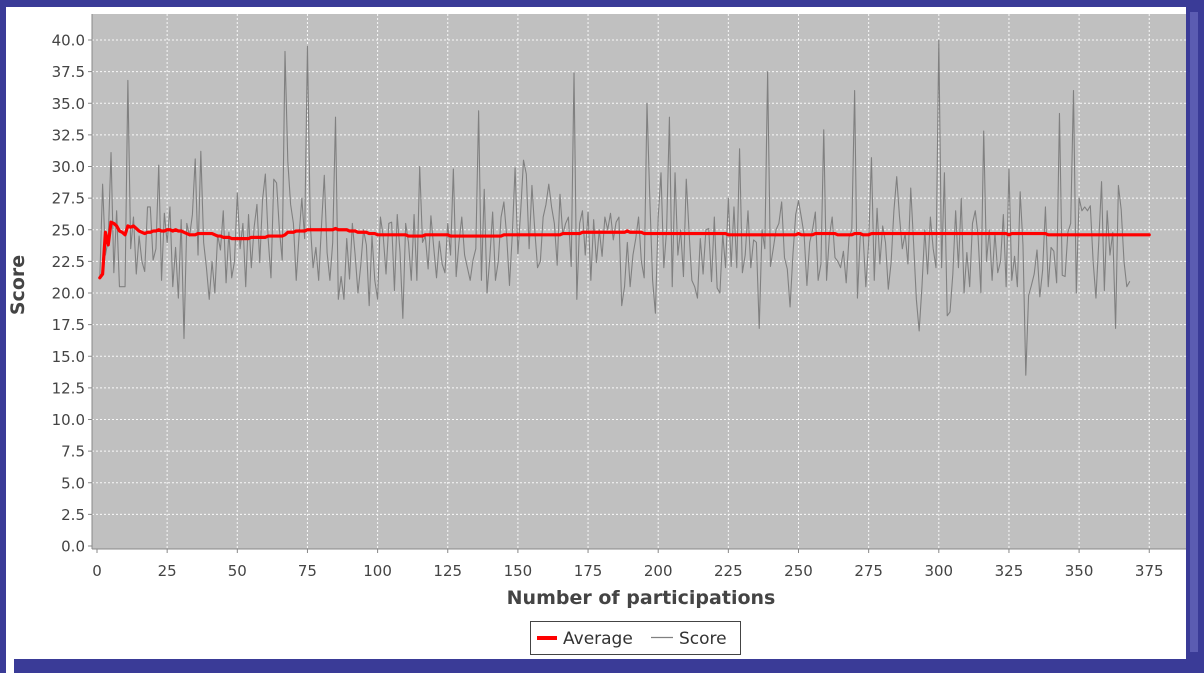 The height and width of the screenshot is (673, 1204). What do you see at coordinates (167, 571) in the screenshot?
I see `x-tick-label-1: 25` at bounding box center [167, 571].